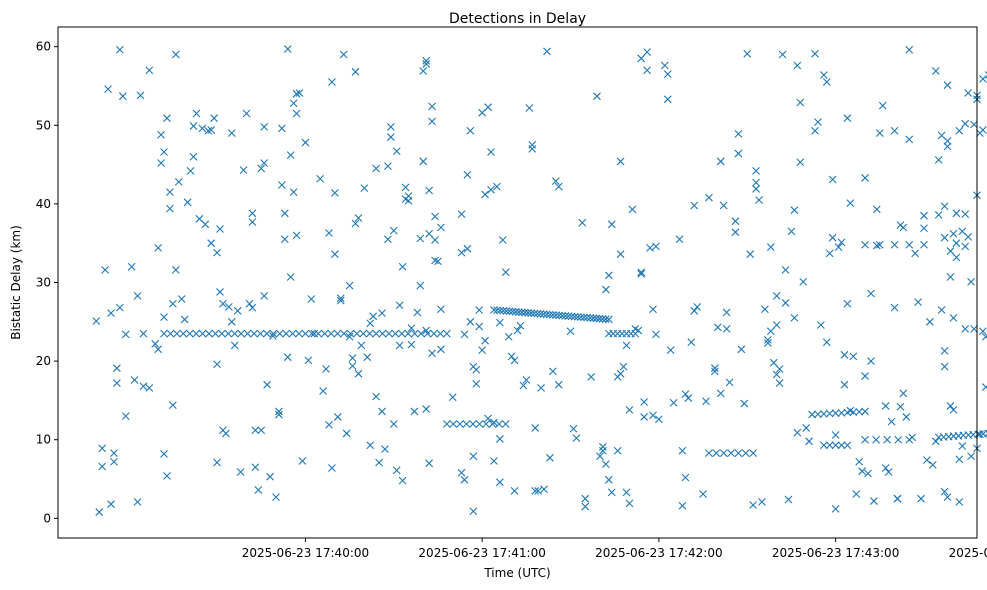 The image size is (987, 590). Describe the element at coordinates (517, 19) in the screenshot. I see `chart-title: Detections in Delay` at that location.